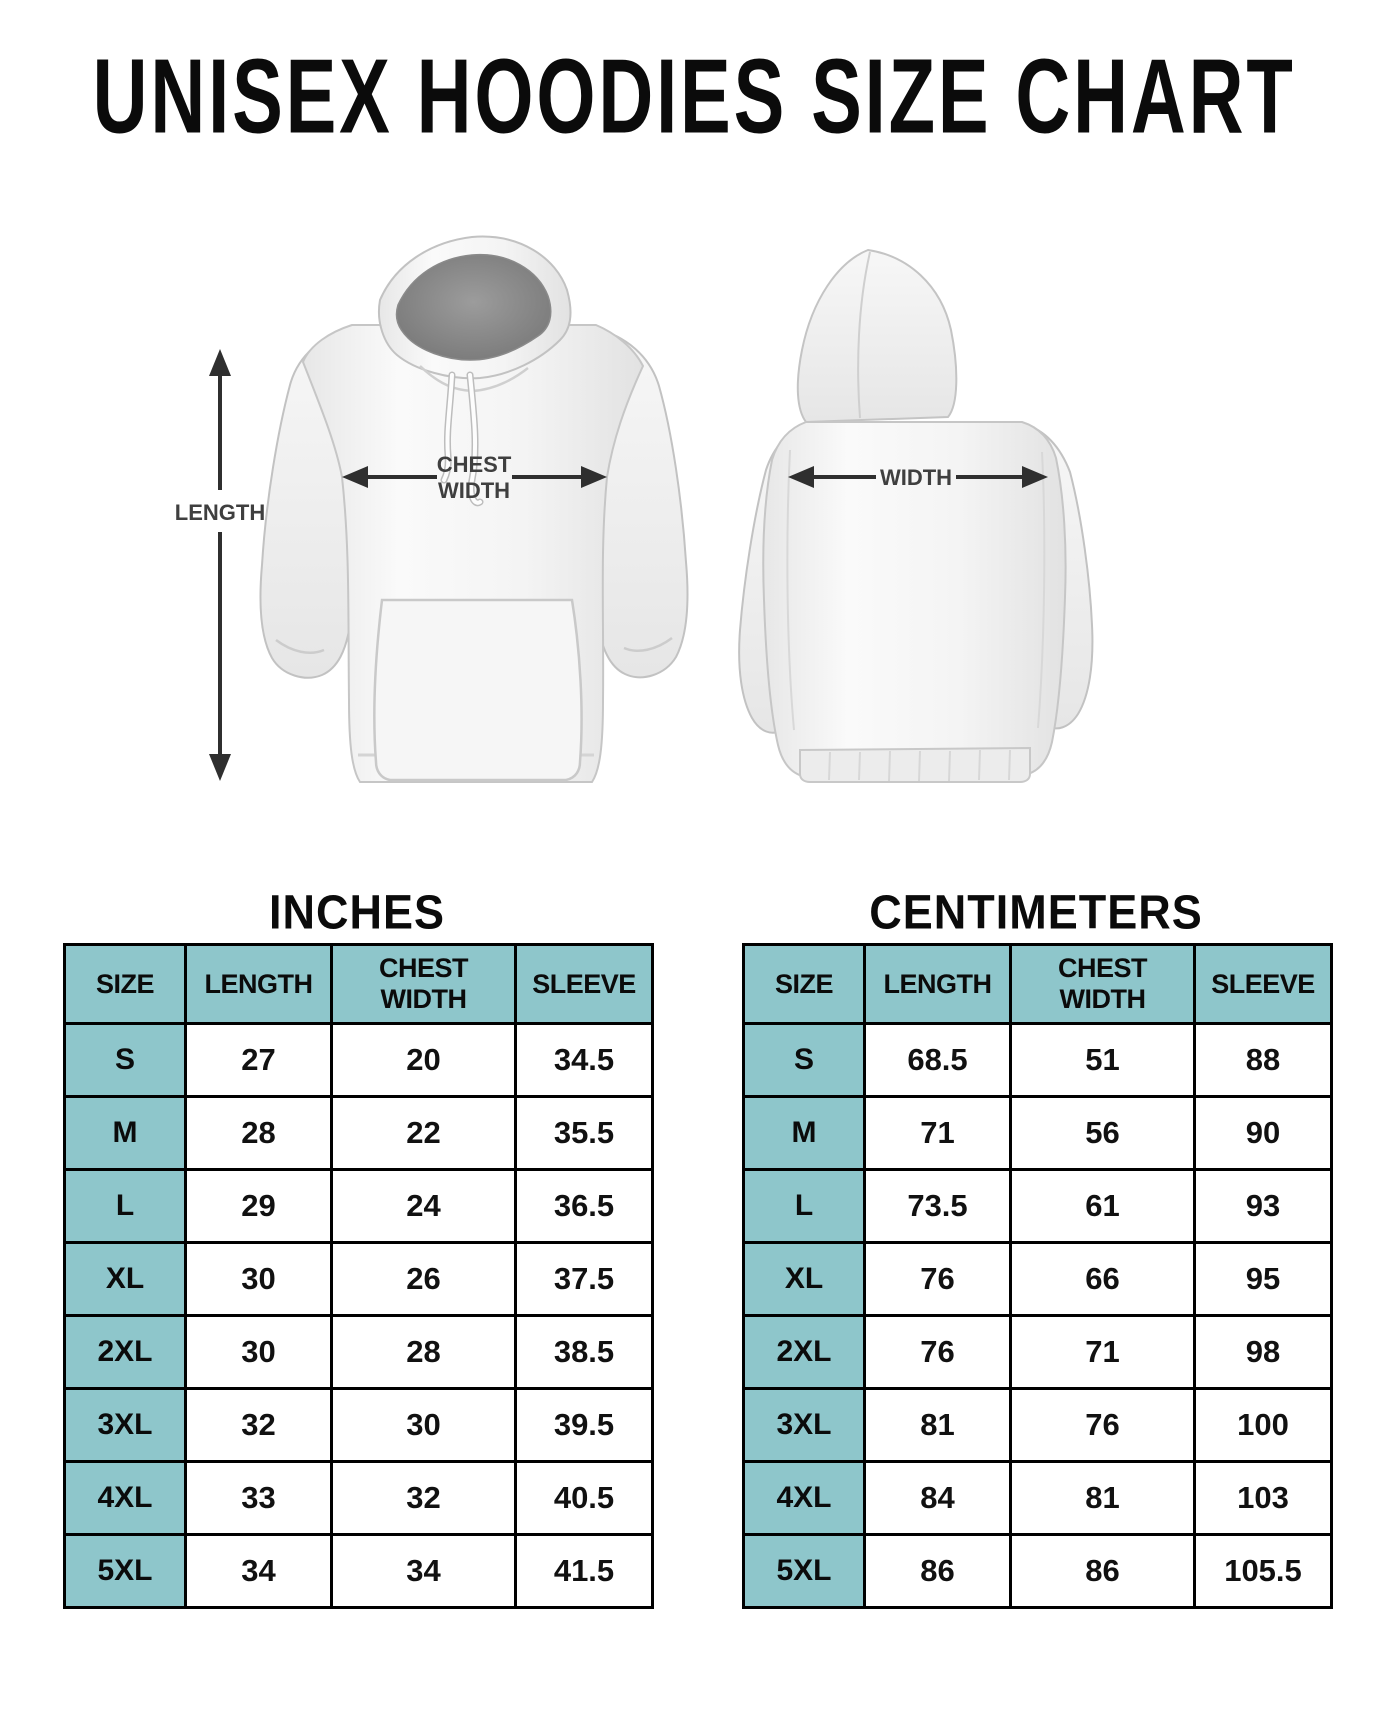 This screenshot has height=1711, width=1388. I want to click on length-value: 81, so click(937, 1425).